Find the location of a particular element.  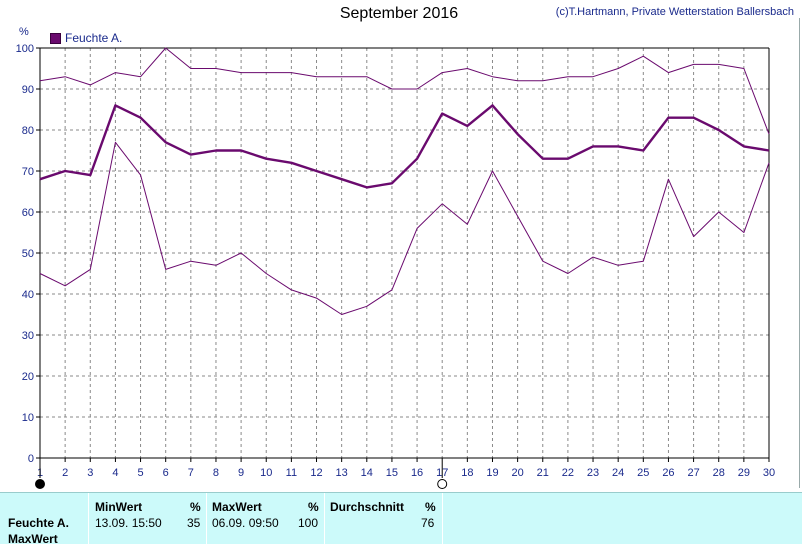

series-line-average is located at coordinates (404, 146).